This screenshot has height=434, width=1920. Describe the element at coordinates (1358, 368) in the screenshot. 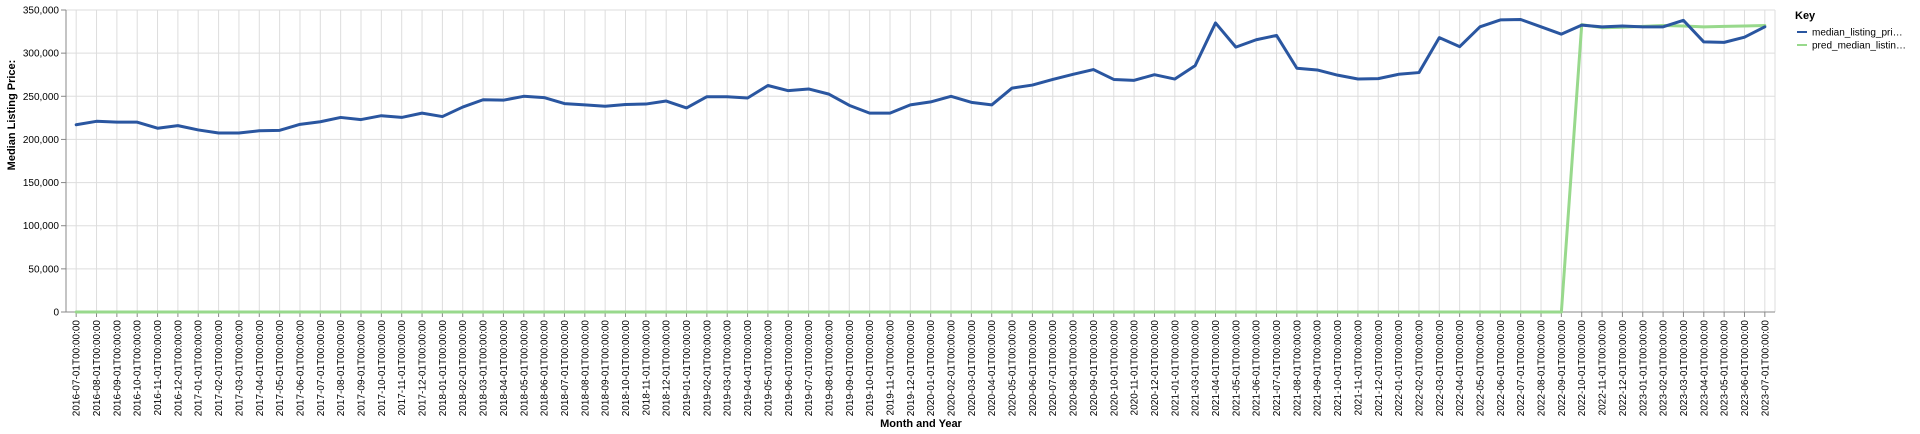

I see `x-tick-label: 2021-11-01T00:00:00` at that location.